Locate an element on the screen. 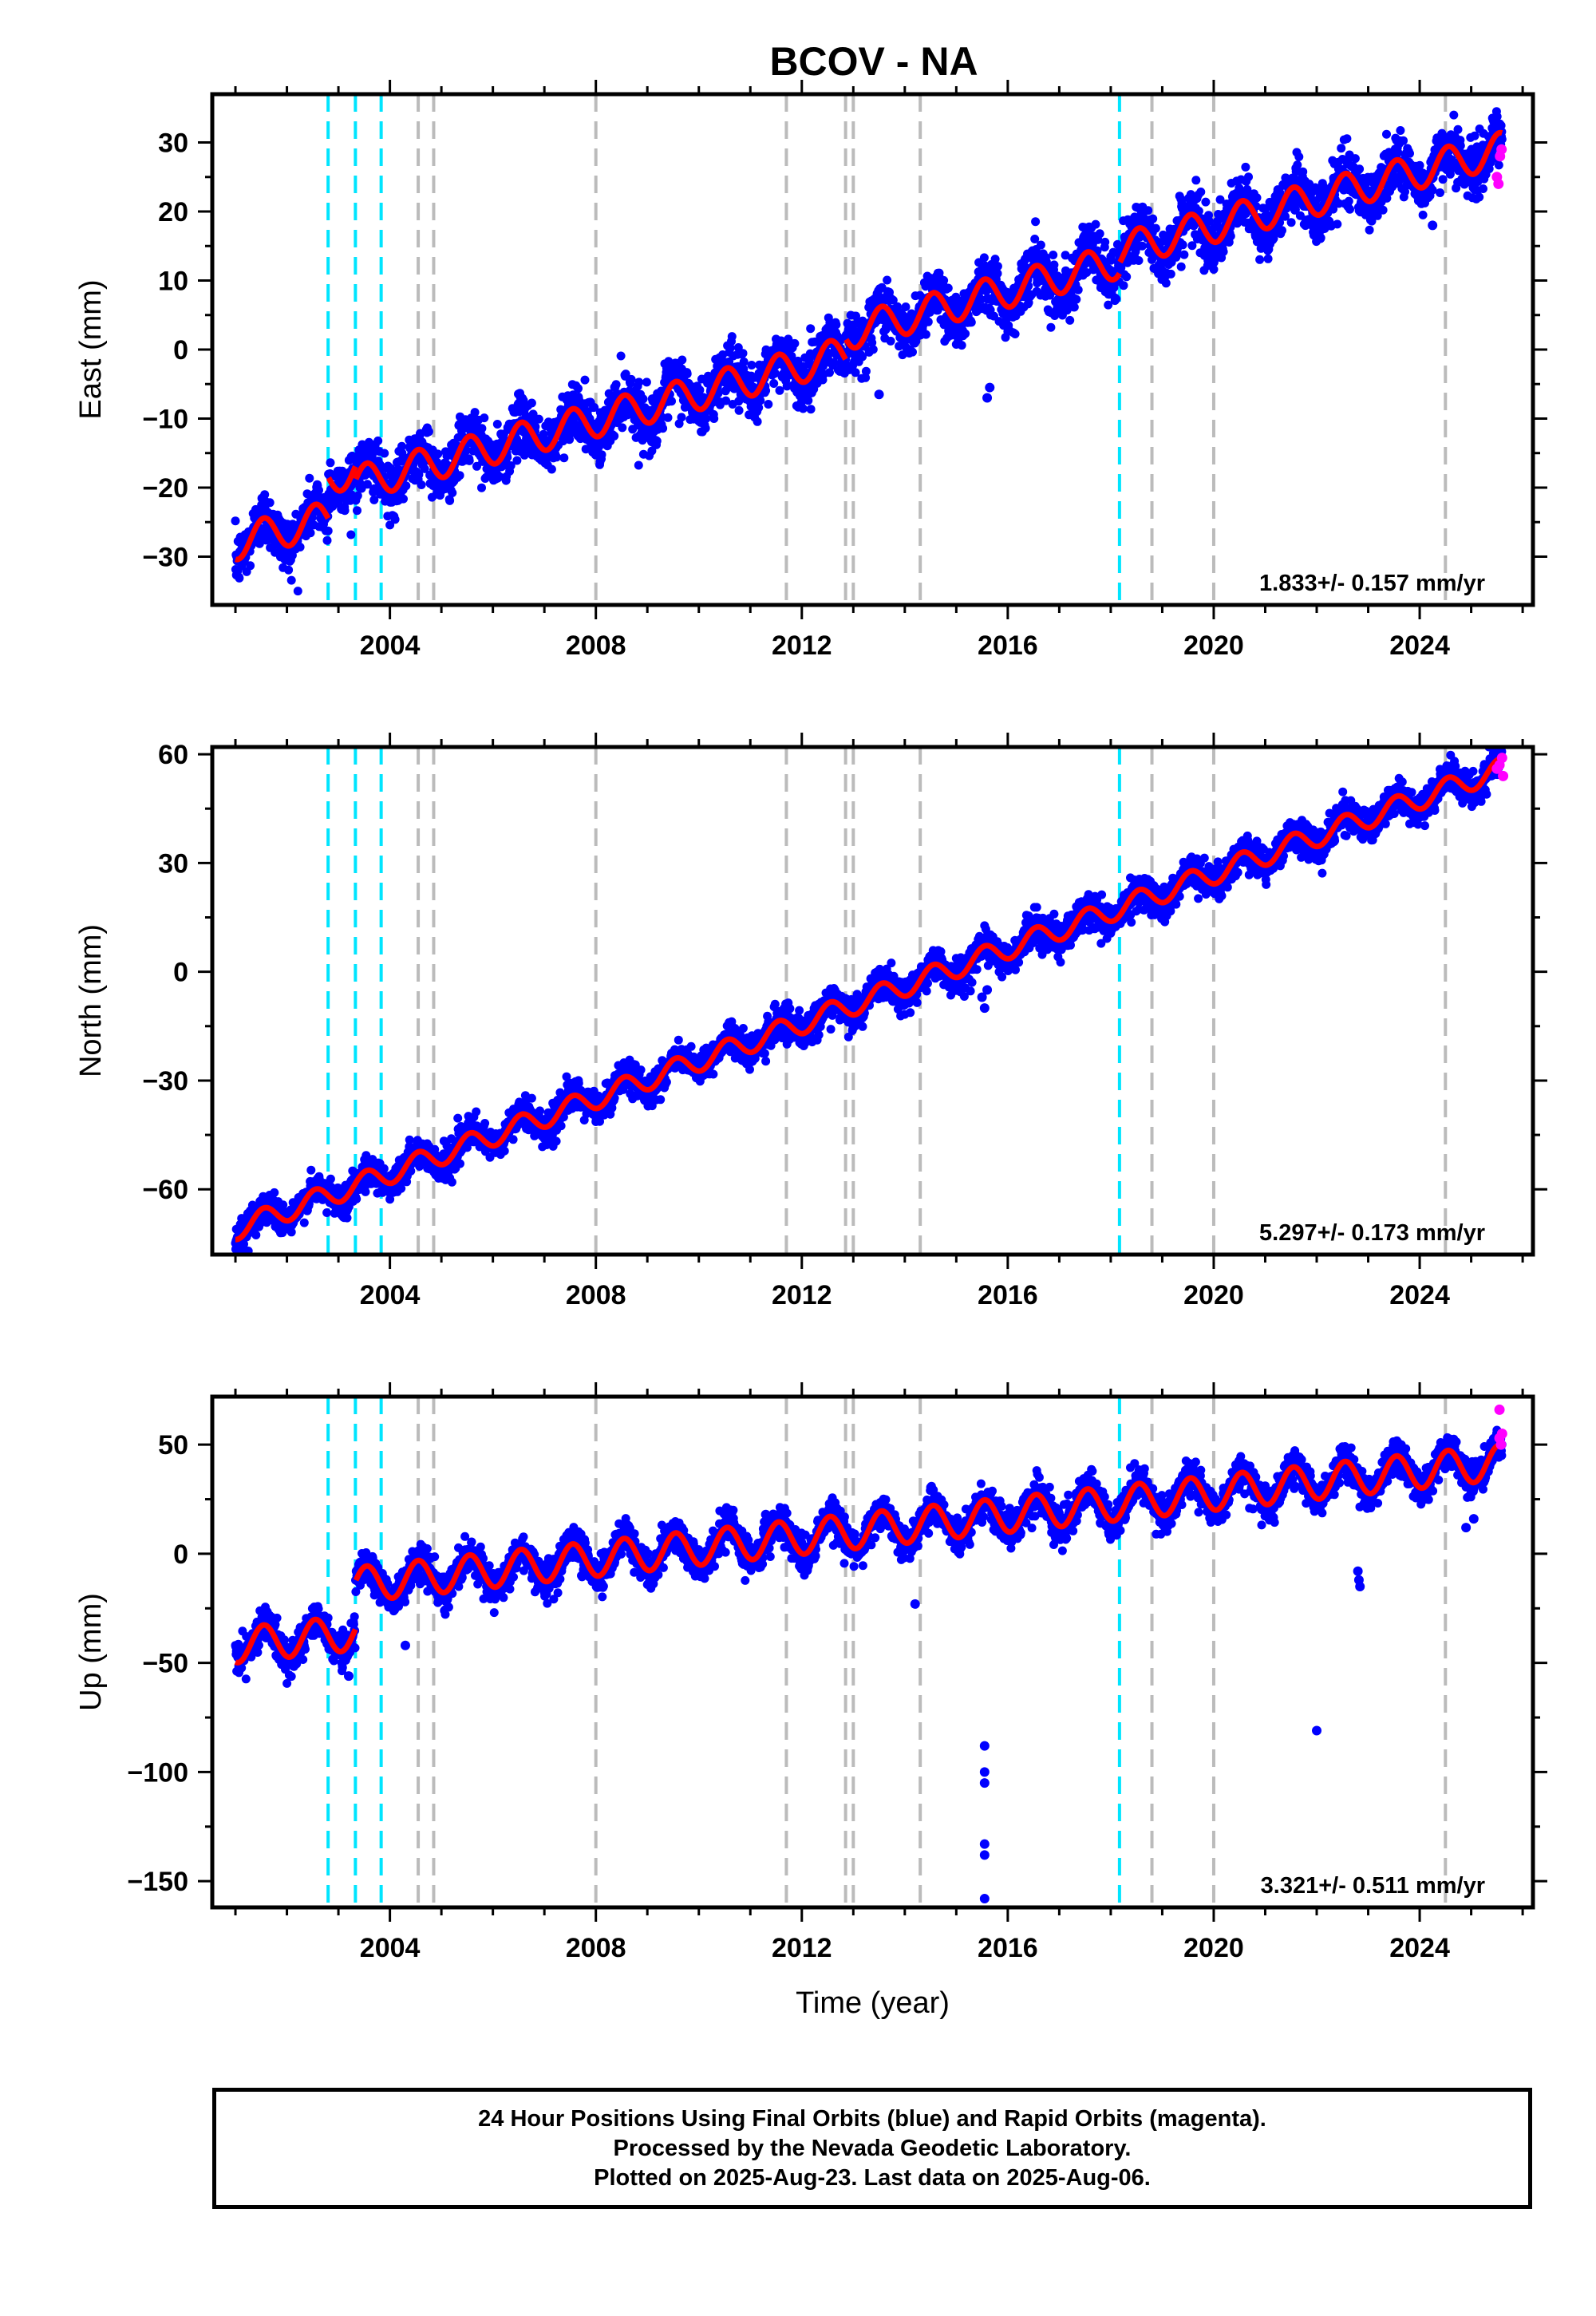 The height and width of the screenshot is (2316, 1596). x-tick-label: 2024 is located at coordinates (1419, 645).